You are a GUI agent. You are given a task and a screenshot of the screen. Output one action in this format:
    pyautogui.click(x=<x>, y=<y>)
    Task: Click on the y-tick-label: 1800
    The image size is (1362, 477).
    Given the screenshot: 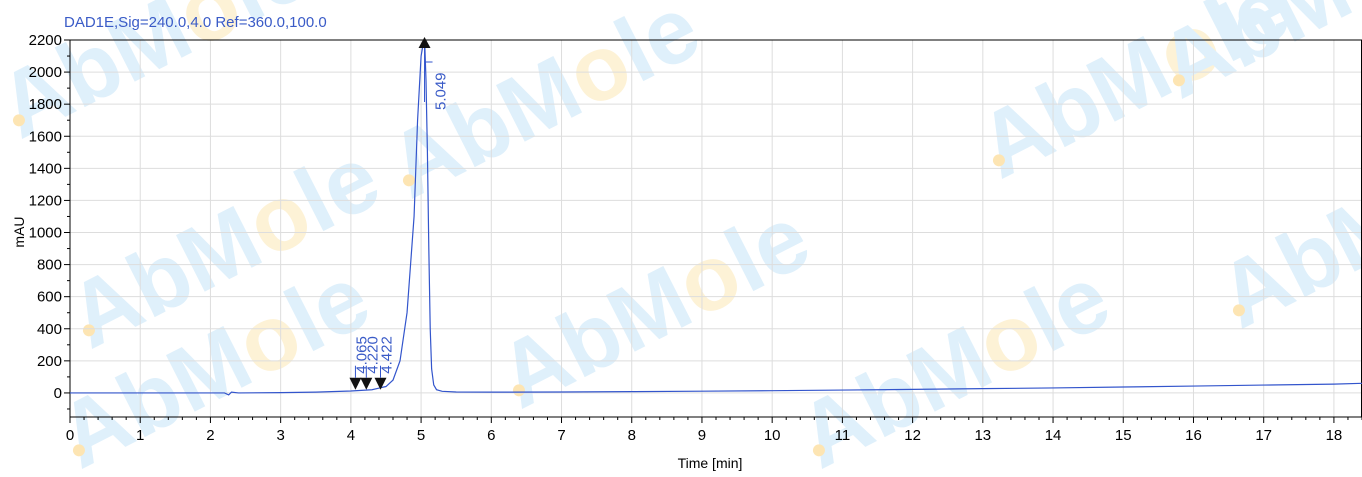 What is the action you would take?
    pyautogui.click(x=45, y=104)
    